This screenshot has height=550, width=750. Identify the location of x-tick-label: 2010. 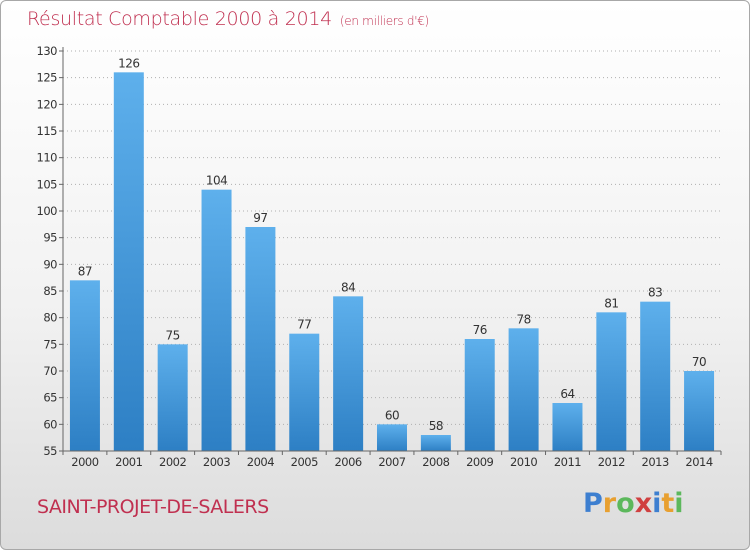
(523, 462).